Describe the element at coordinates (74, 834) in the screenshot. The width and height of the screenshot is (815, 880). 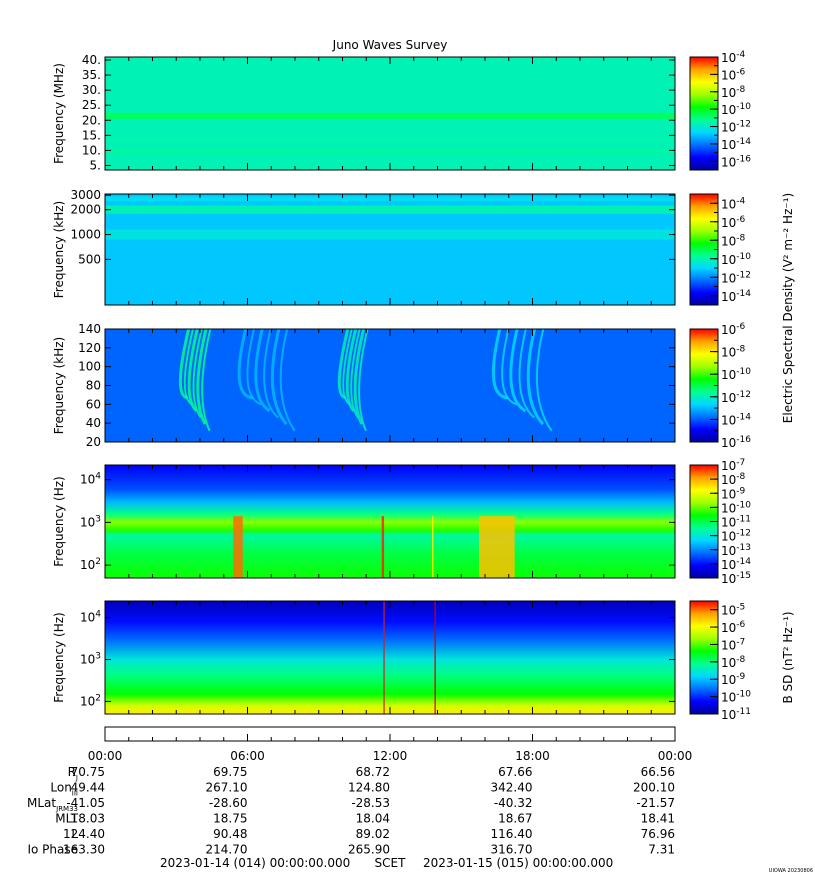
I see `ephemeris-row-label: L` at that location.